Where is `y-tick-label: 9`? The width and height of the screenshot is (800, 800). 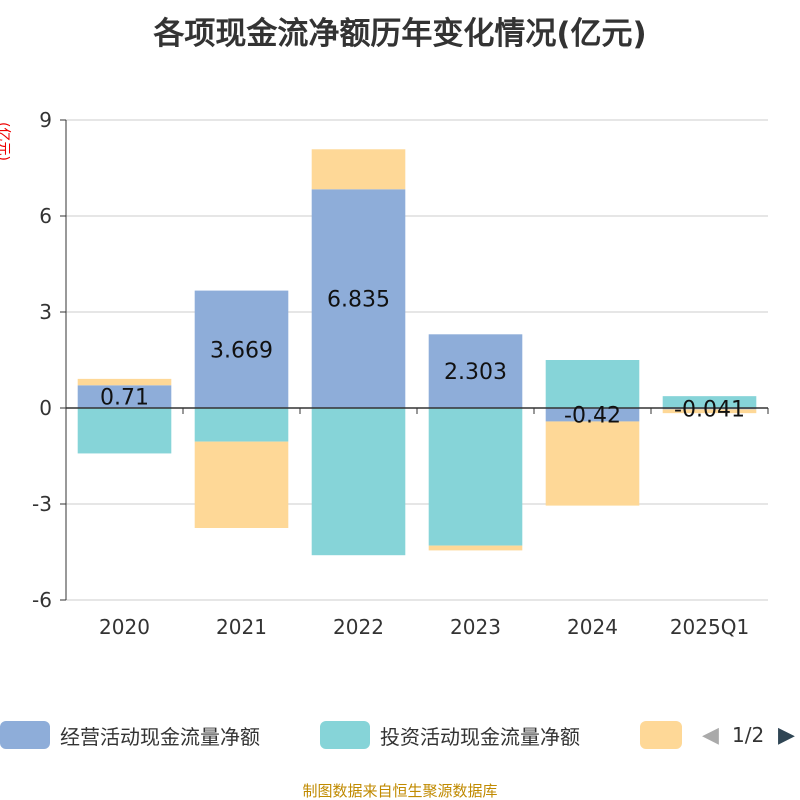 y-tick-label: 9 is located at coordinates (45, 120).